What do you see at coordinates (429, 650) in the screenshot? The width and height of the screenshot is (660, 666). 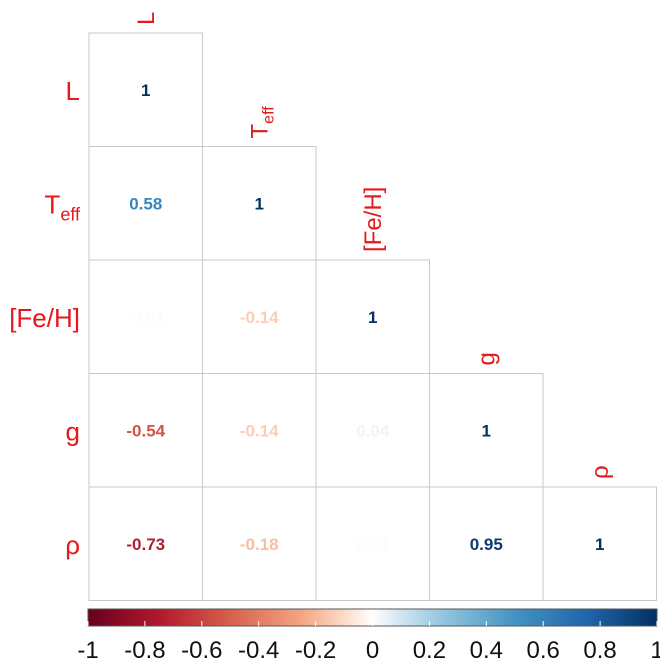 I see `colorbar-tick-label-6: 0.2` at bounding box center [429, 650].